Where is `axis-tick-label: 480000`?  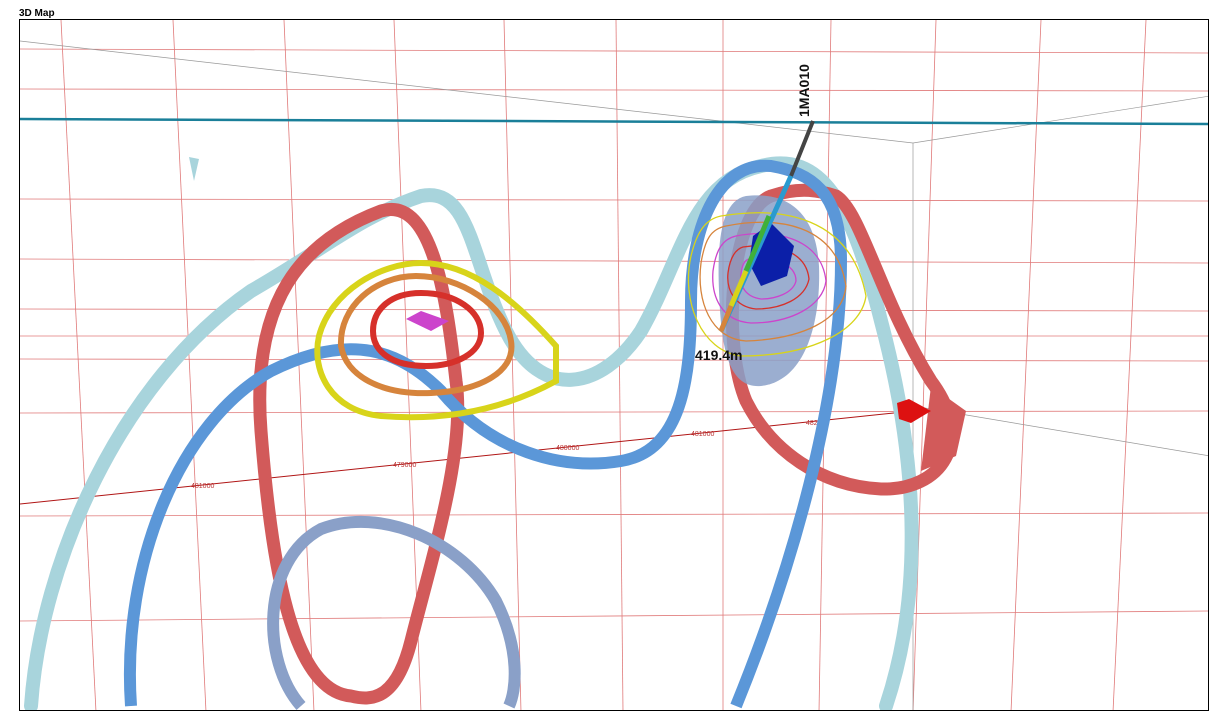 axis-tick-label: 480000 is located at coordinates (567, 448).